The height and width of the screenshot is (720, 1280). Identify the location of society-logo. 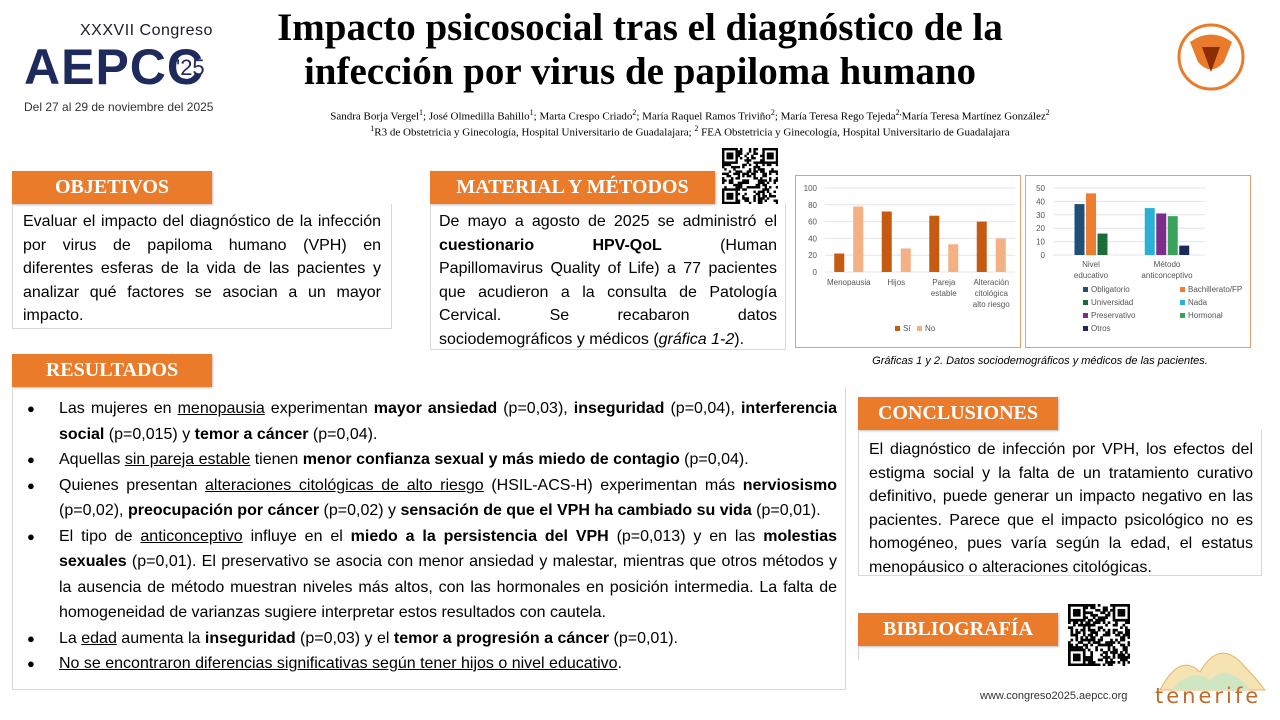
(1211, 57).